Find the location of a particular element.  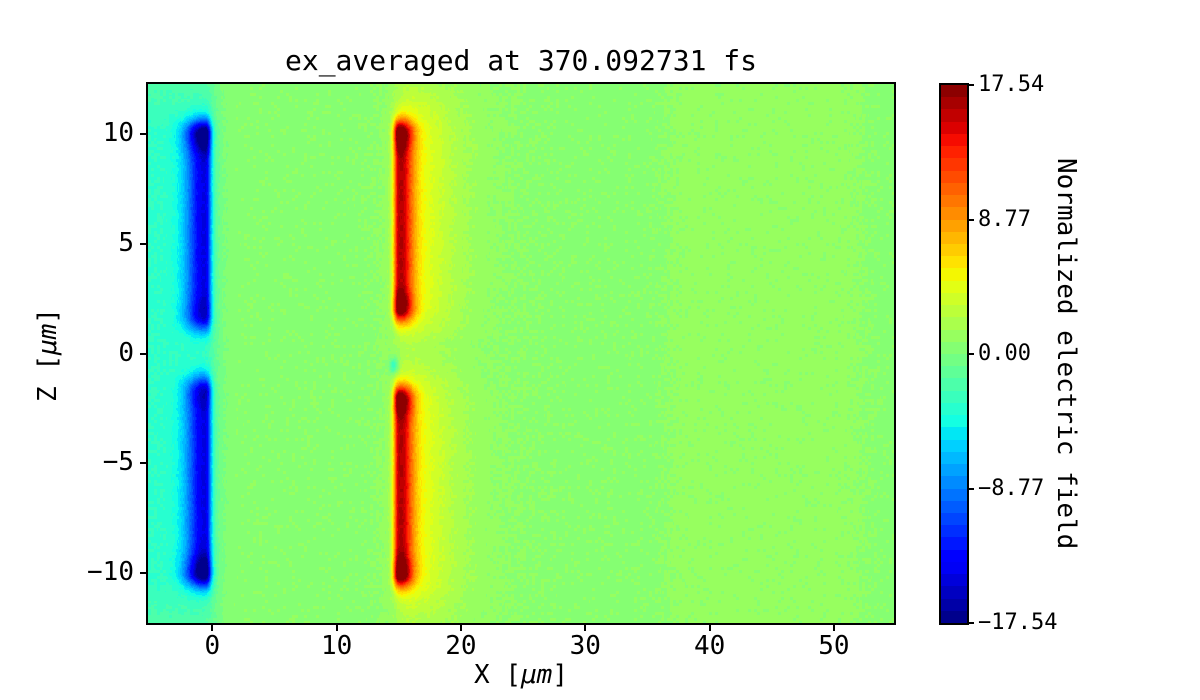

colorbar-tick-label: 8.77 is located at coordinates (1004, 219).